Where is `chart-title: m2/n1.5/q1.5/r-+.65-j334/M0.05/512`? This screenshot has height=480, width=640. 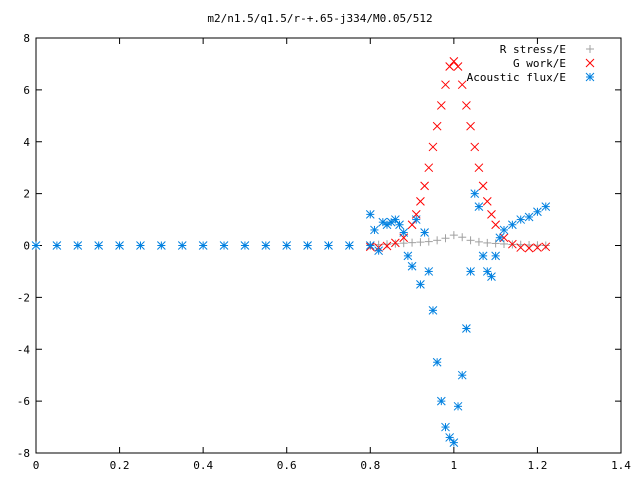
chart-title: m2/n1.5/q1.5/r-+.65-j334/M0.05/512 is located at coordinates (319, 18).